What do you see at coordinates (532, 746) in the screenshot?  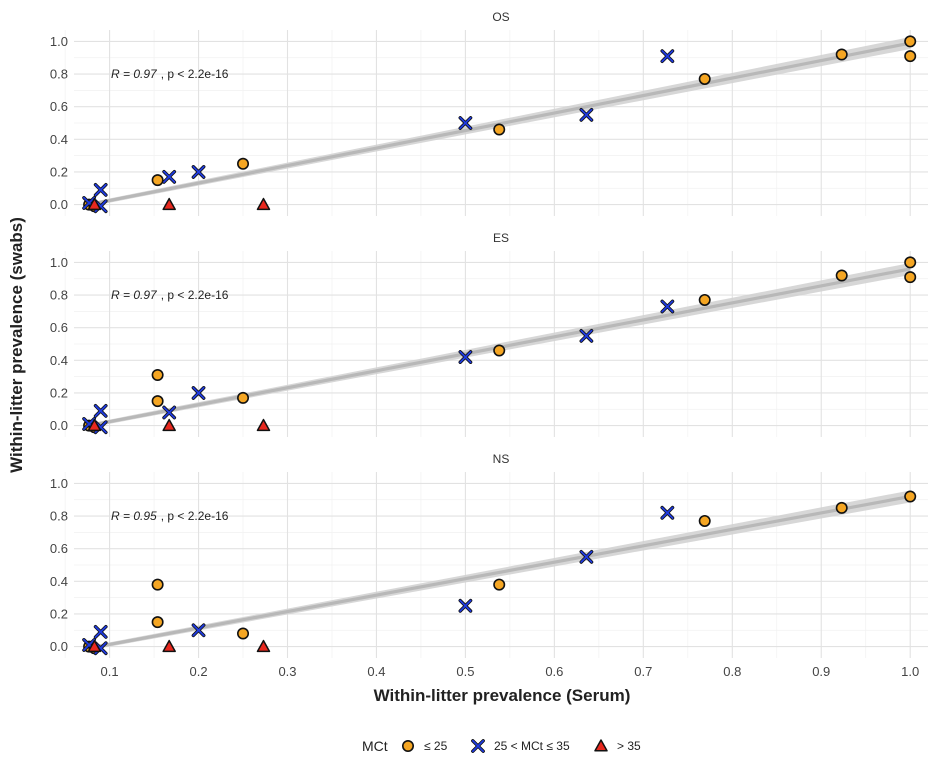 I see `legend-label: 25 < MCt ≤ 35` at bounding box center [532, 746].